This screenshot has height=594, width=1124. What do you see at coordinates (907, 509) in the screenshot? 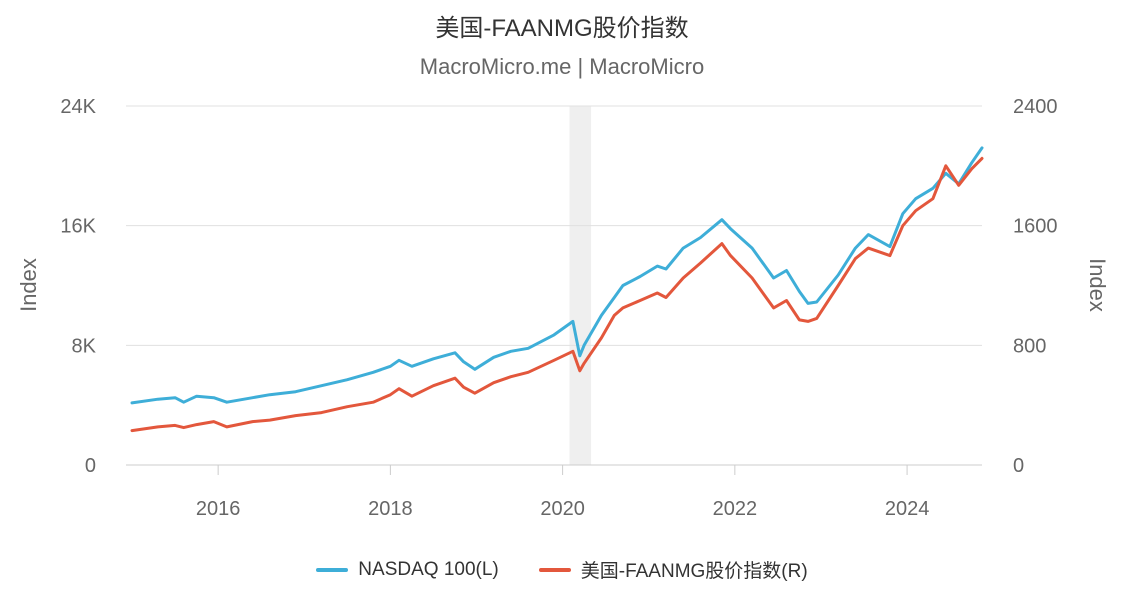
I see `x-tick-label: 2024` at bounding box center [907, 509].